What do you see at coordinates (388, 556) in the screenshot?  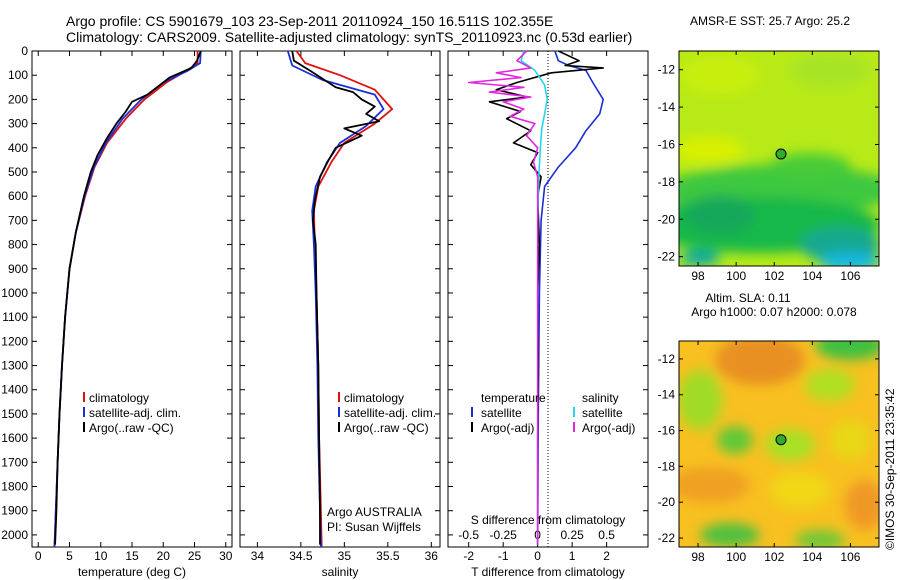 I see `x-tick-label: 35.5` at bounding box center [388, 556].